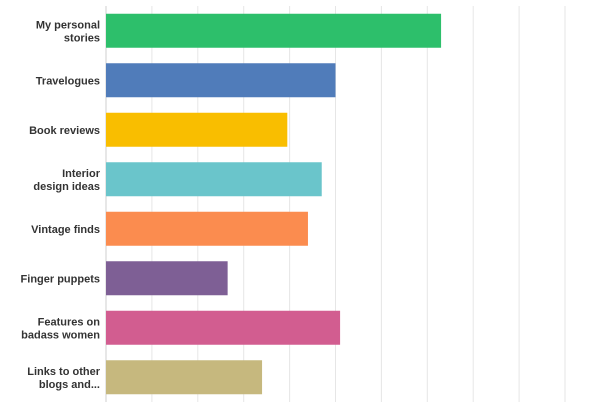 This screenshot has height=408, width=600. Describe the element at coordinates (81, 174) in the screenshot. I see `category-label-line: Interior` at that location.